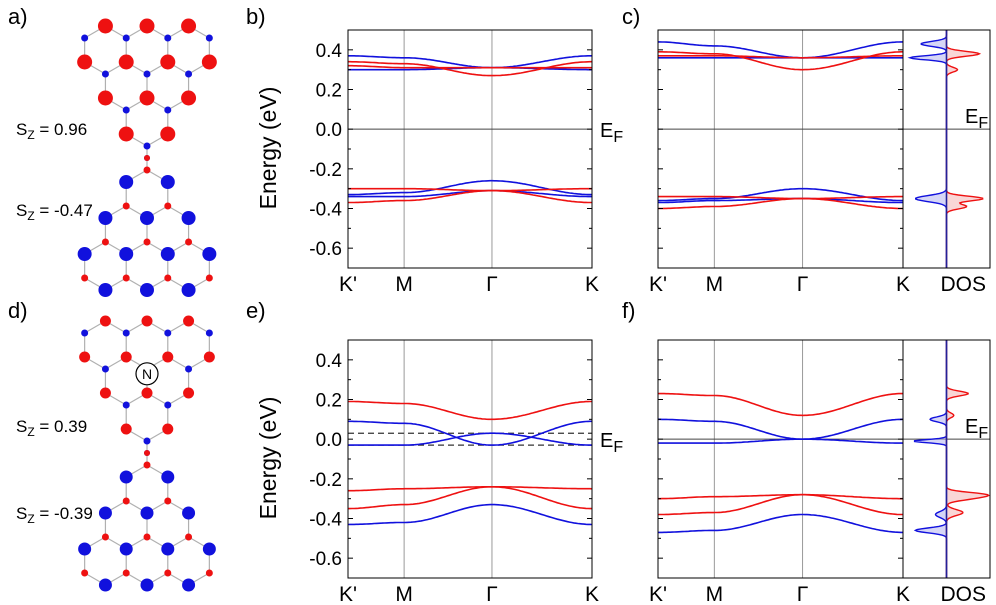 The image size is (996, 605). What do you see at coordinates (54, 212) in the screenshot?
I see `spin-label-a-bottom: SZ = -0.47` at bounding box center [54, 212].